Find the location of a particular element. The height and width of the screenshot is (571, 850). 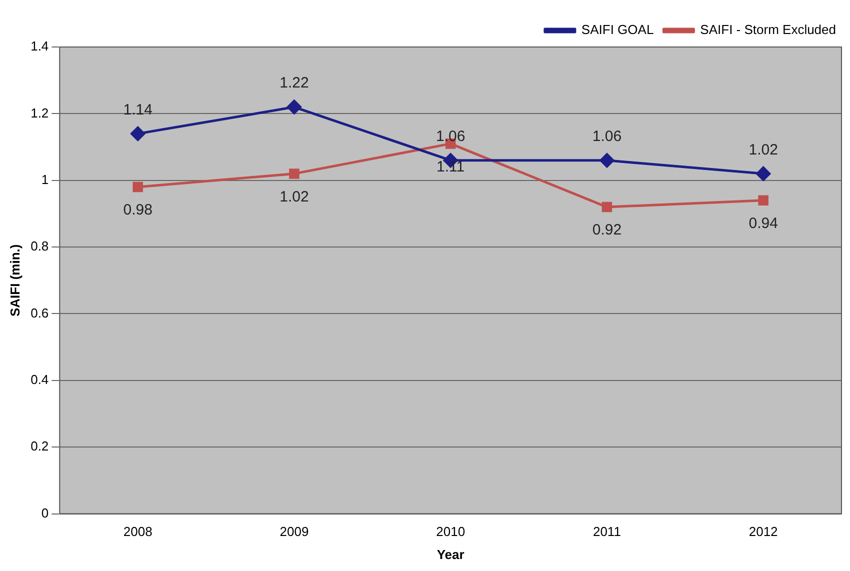

y-tick-label: 0.6 is located at coordinates (39, 312).